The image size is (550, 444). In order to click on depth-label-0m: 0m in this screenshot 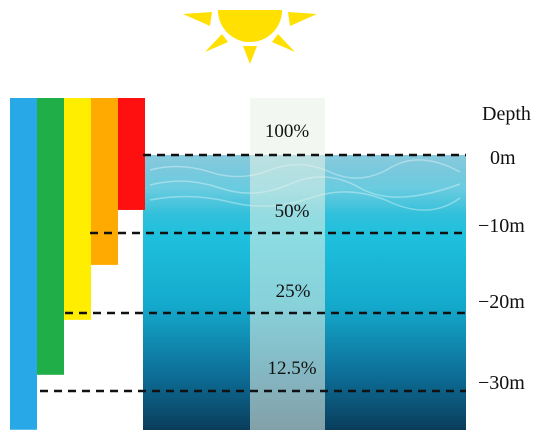, I will do `click(503, 158)`.